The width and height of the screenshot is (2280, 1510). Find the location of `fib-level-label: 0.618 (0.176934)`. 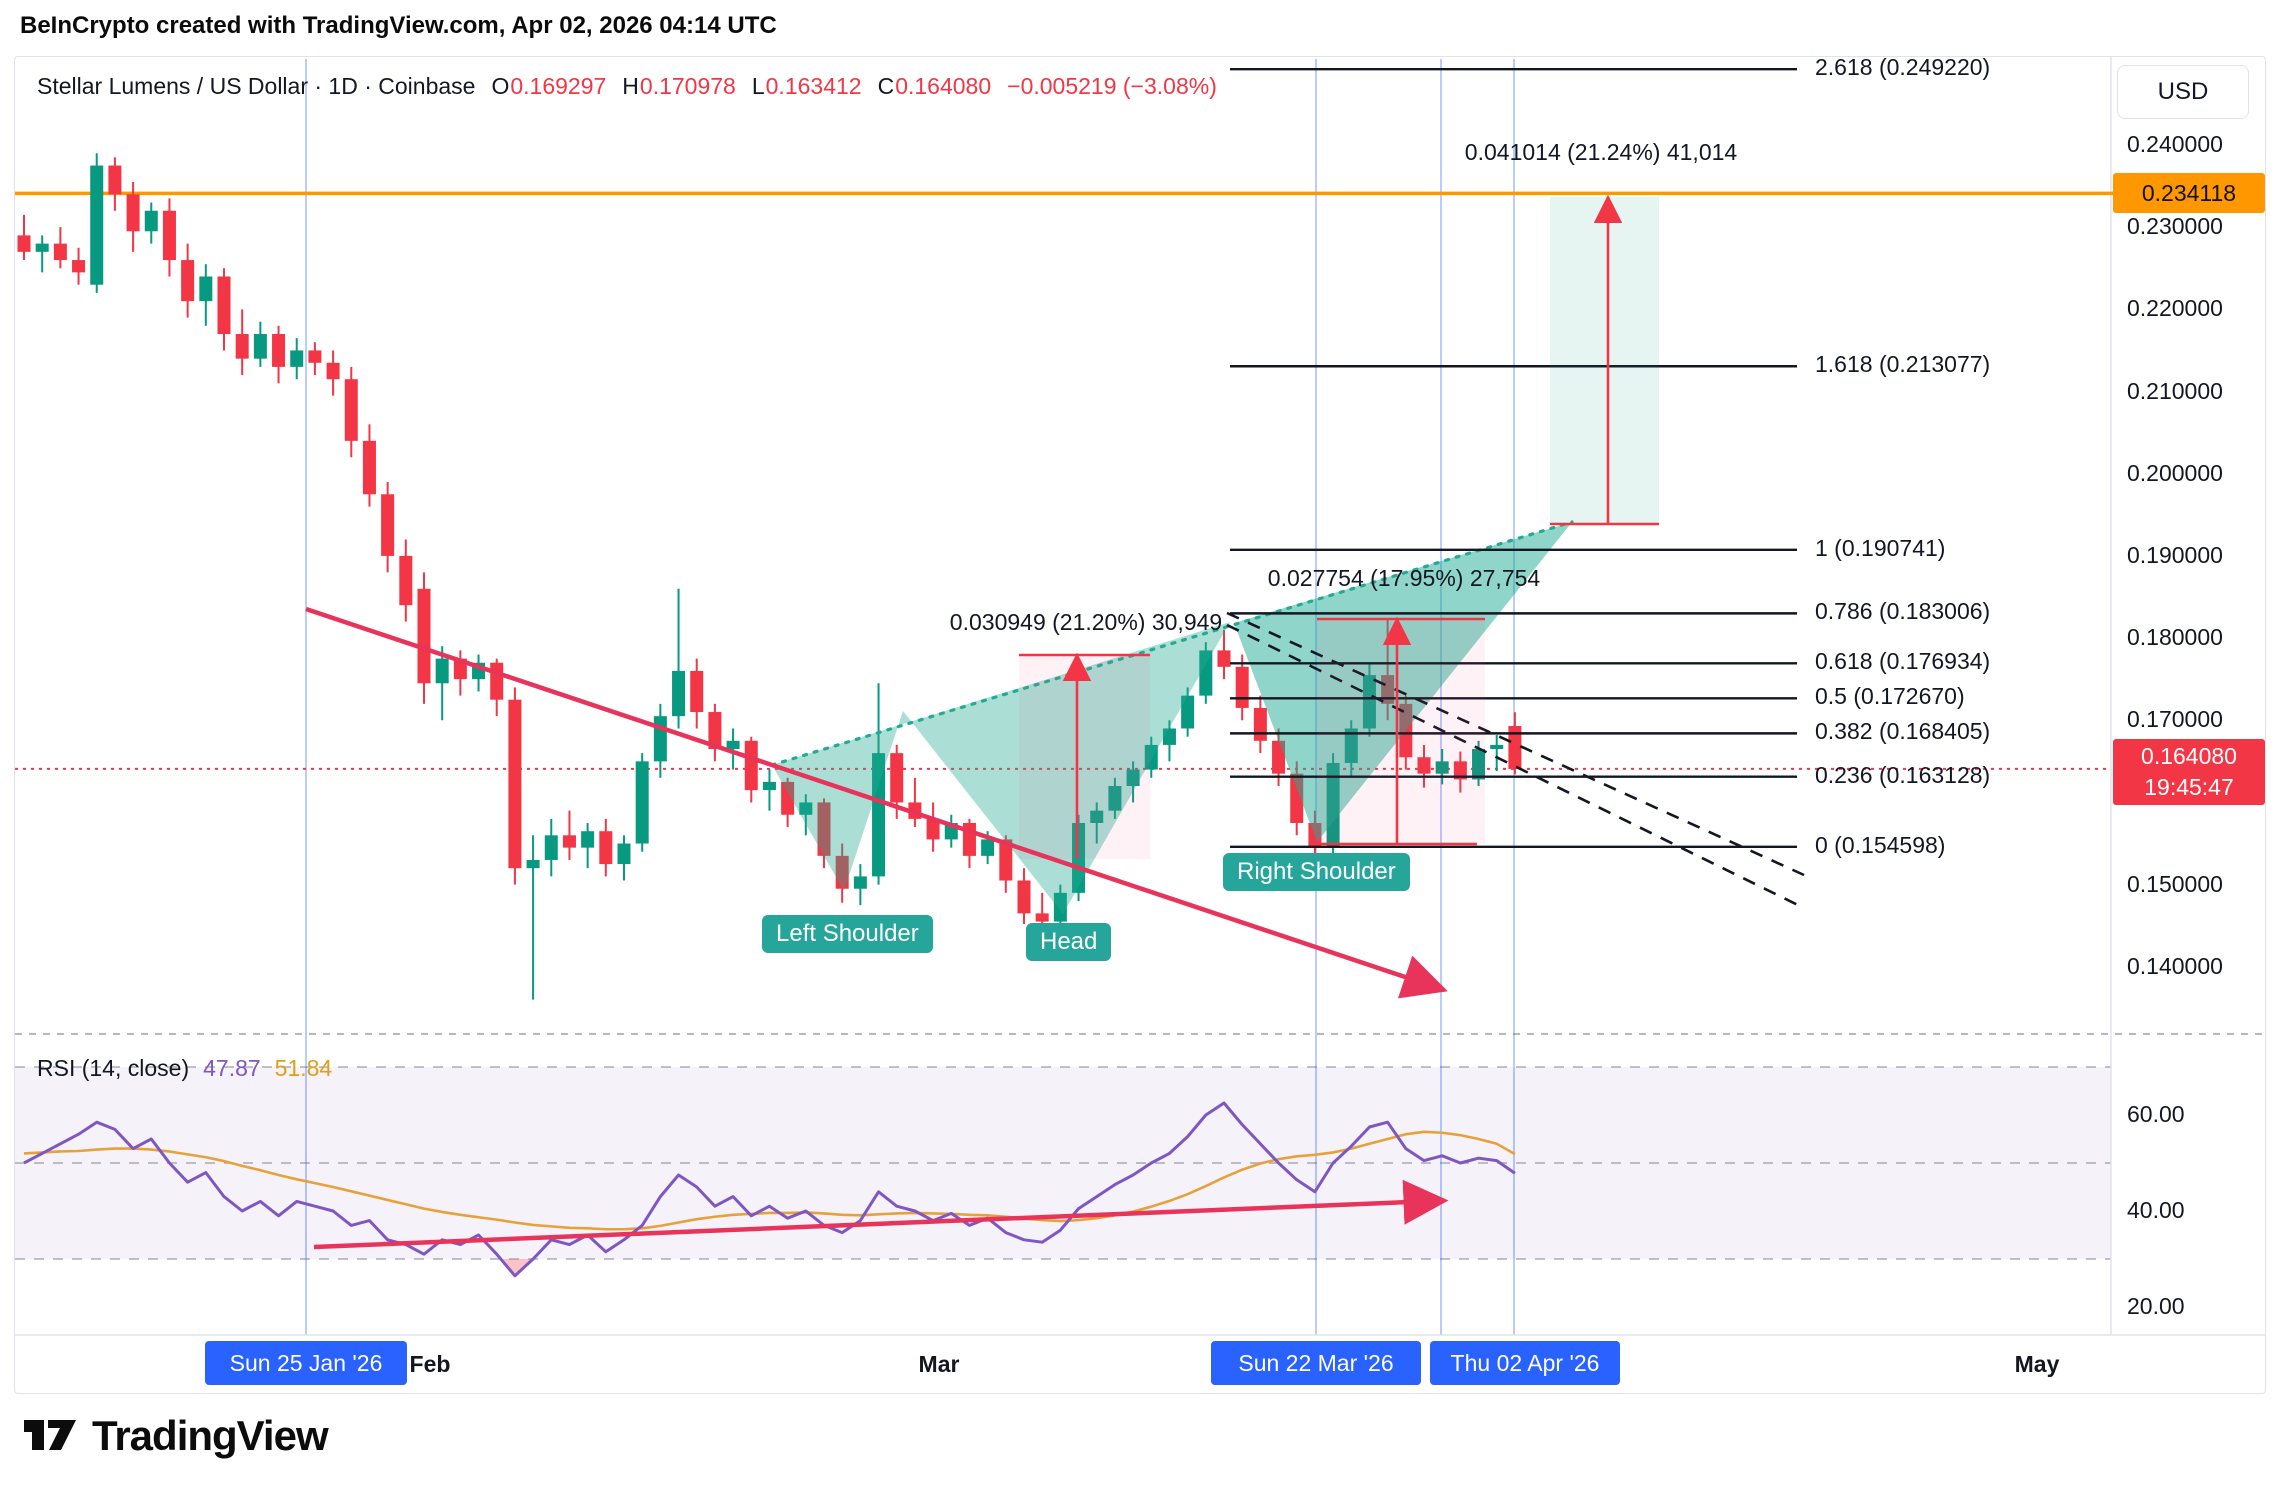

fib-level-label: 0.618 (0.176934) is located at coordinates (1903, 661).